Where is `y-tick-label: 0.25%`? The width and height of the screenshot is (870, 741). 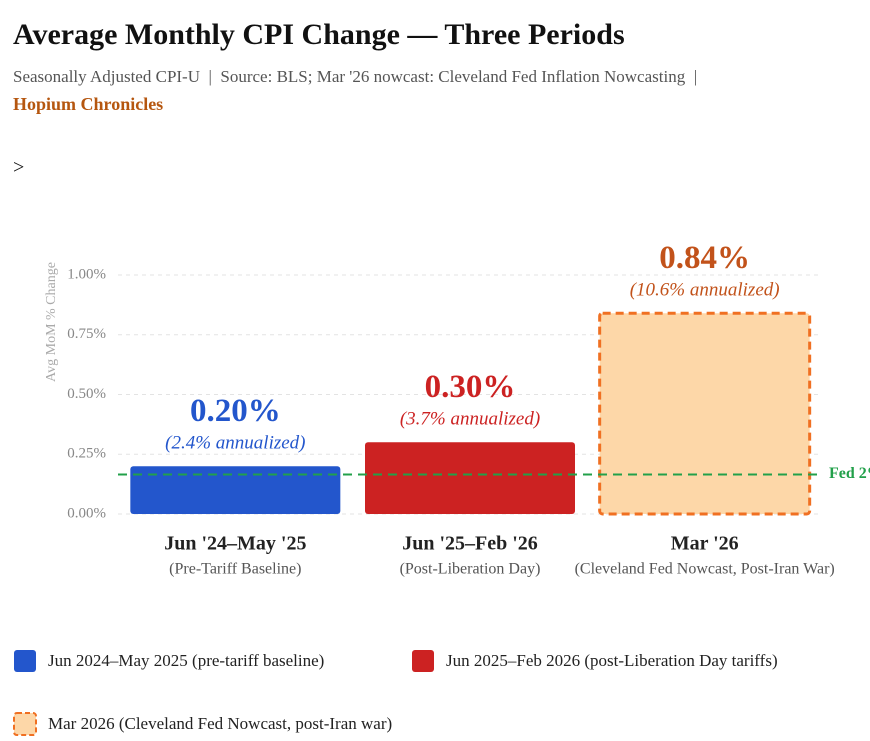
y-tick-label: 0.25% is located at coordinates (86, 454).